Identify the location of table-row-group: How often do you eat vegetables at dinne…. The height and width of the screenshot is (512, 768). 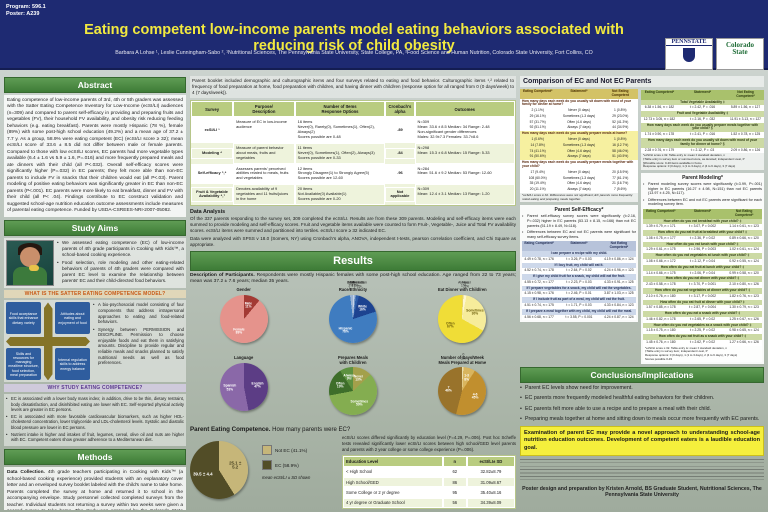
(702, 293).